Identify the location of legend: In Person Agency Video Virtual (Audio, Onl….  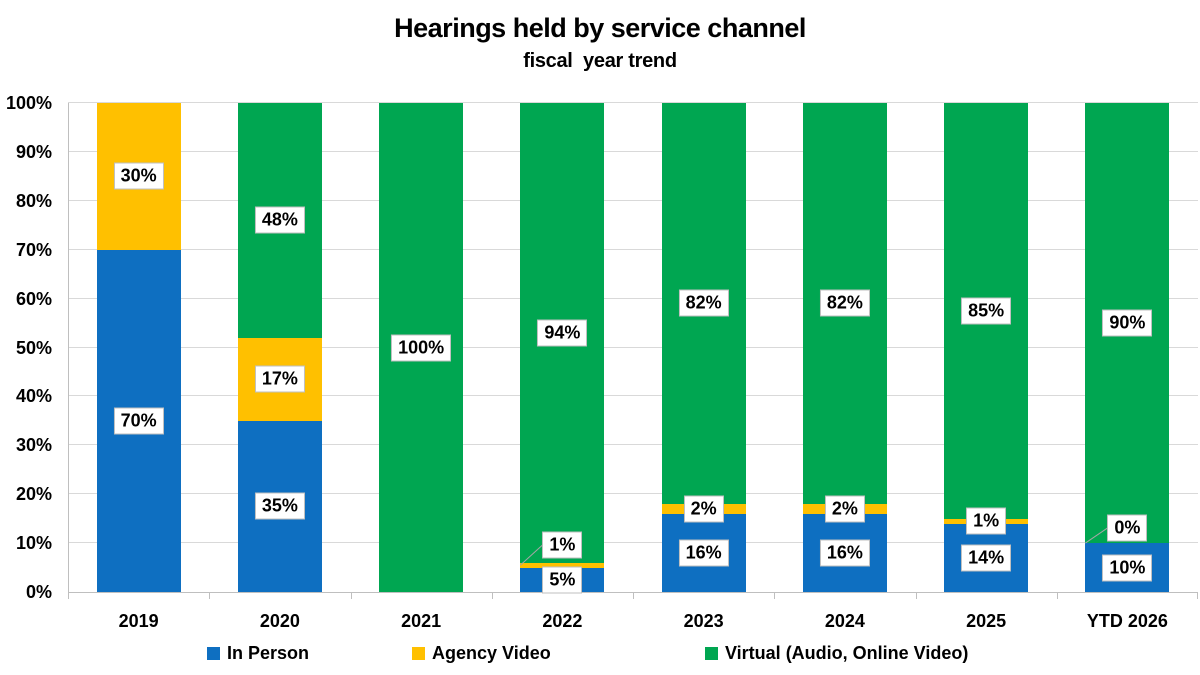
(600, 653).